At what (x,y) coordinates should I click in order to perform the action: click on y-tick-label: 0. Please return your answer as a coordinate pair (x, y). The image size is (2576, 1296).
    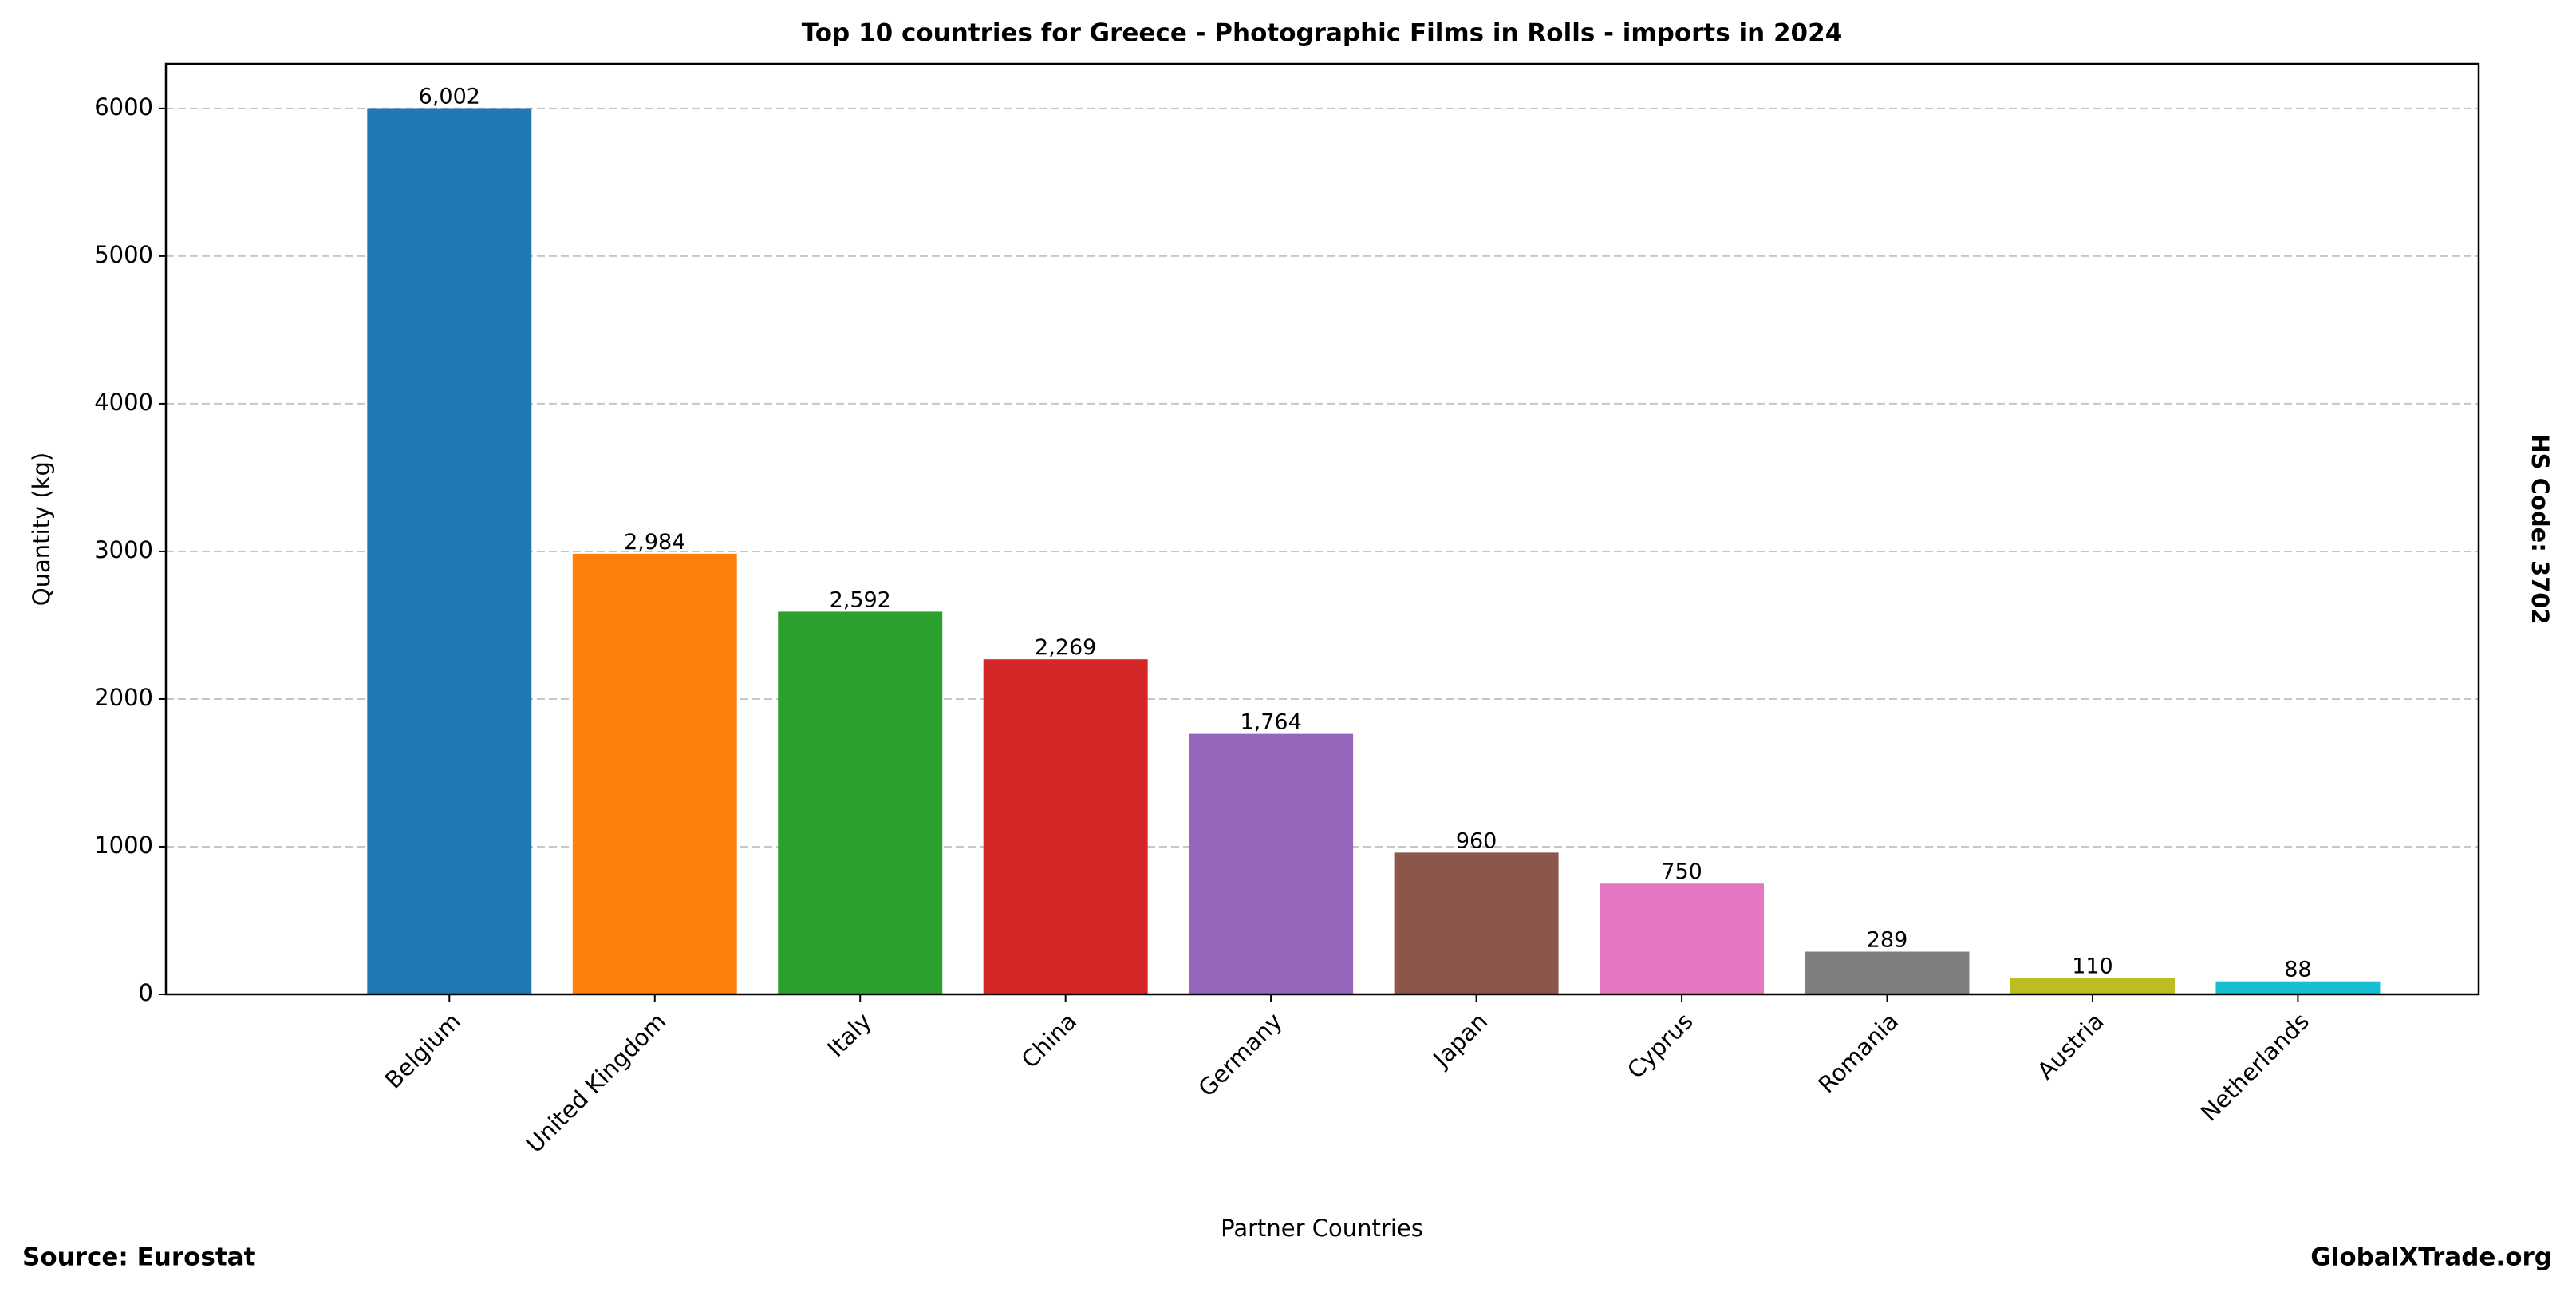
    Looking at the image, I should click on (146, 993).